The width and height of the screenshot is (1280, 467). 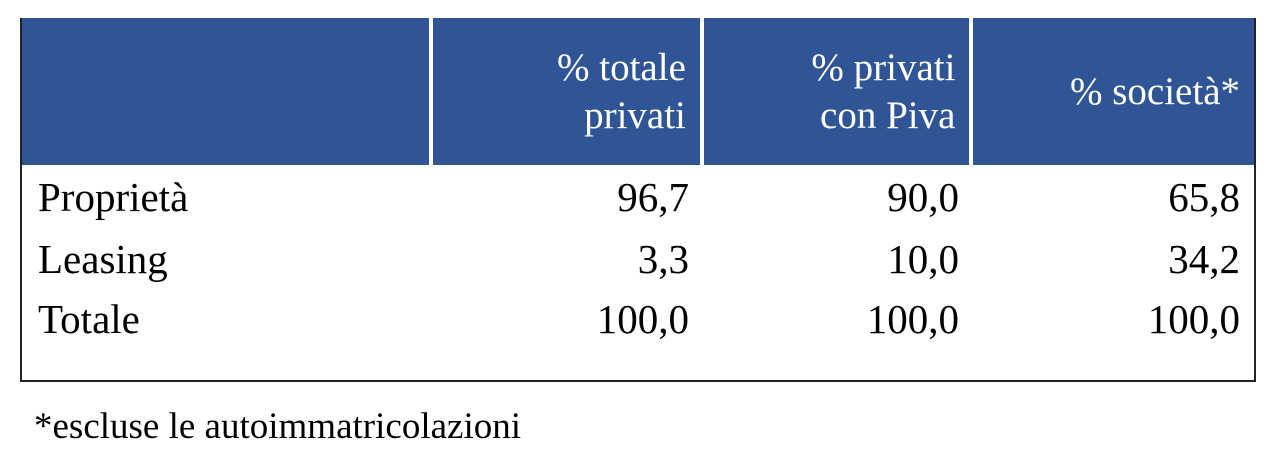 What do you see at coordinates (1204, 259) in the screenshot?
I see `cell-value: 34,2` at bounding box center [1204, 259].